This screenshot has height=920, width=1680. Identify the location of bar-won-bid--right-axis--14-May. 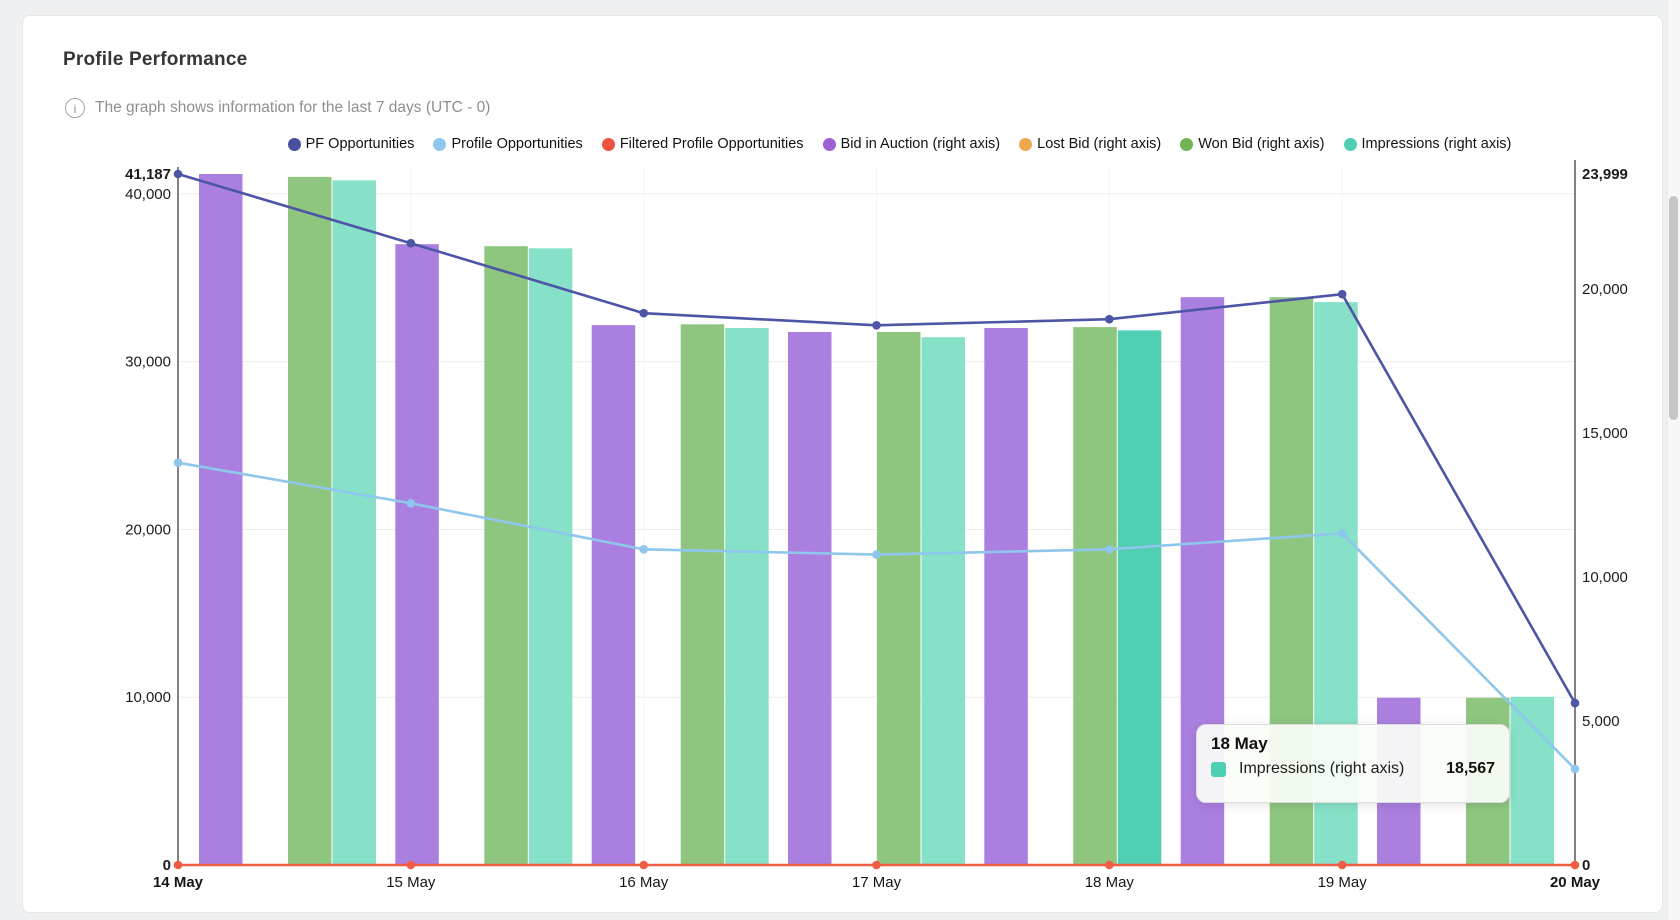
(310, 520).